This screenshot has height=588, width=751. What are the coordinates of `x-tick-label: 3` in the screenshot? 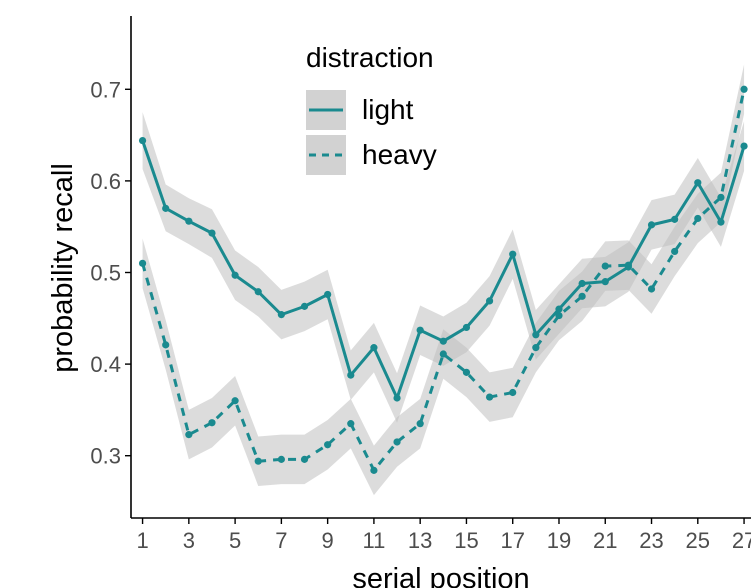 It's located at (189, 540).